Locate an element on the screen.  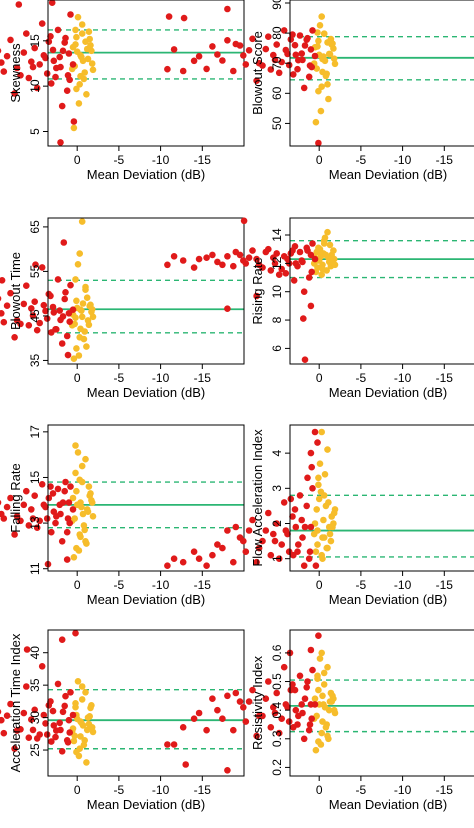
y-tick-label: 45 is located at coordinates (35, 316).